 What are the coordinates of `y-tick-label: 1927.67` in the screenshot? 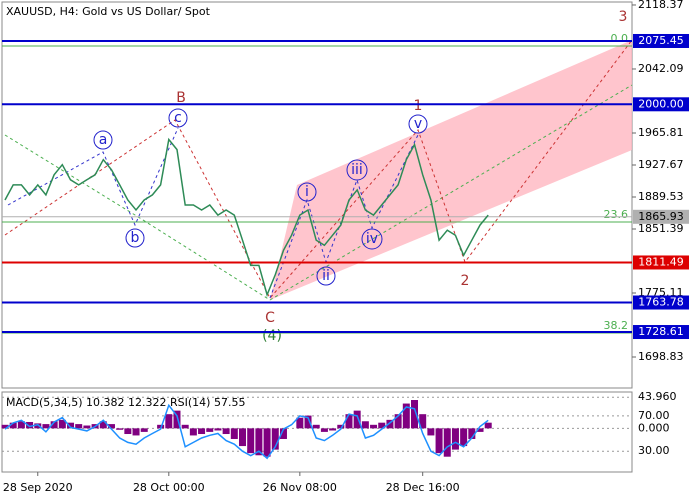 It's located at (661, 164).